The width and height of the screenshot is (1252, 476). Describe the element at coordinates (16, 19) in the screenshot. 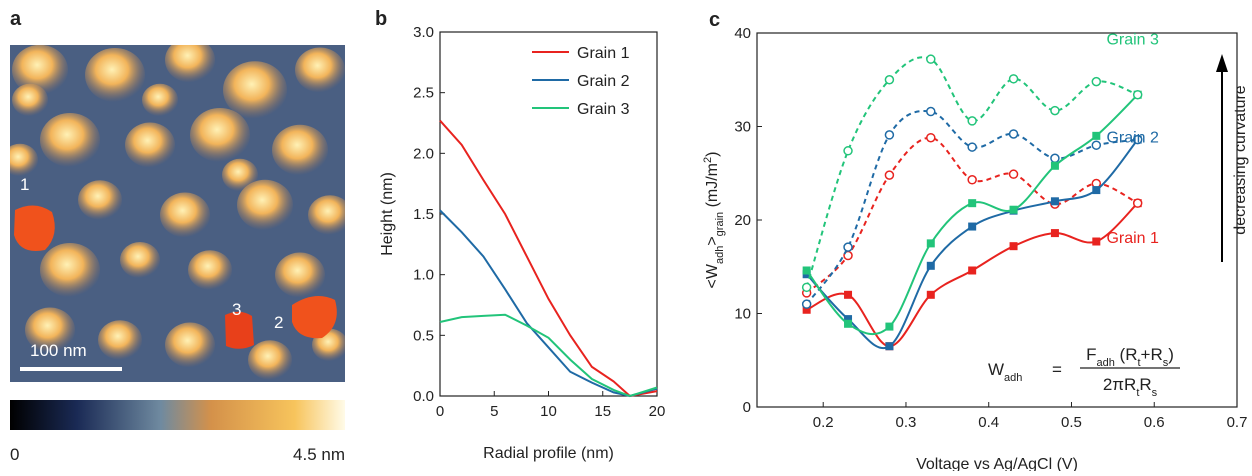

I see `panel-label: a` at that location.